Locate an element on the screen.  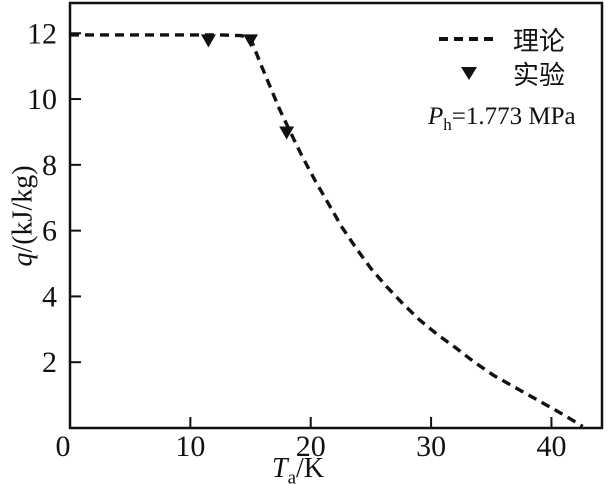
legend-label-theory: 理论 is located at coordinates (539, 41).